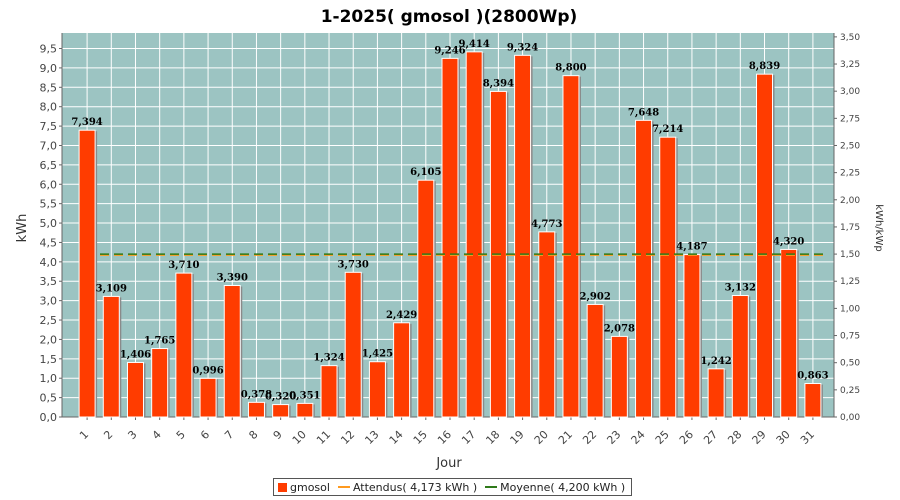 This screenshot has height=500, width=900. Describe the element at coordinates (613, 437) in the screenshot. I see `x-tick-label: 23` at that location.